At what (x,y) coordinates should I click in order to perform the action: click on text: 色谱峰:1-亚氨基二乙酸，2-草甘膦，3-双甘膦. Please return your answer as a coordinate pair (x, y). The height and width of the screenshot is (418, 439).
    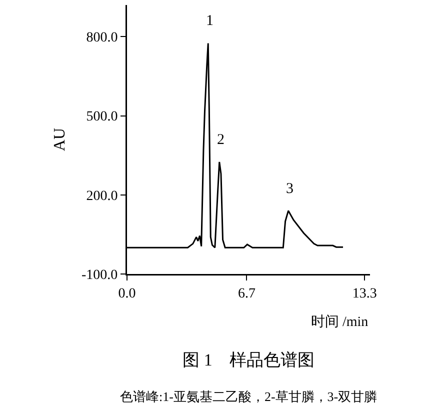
    Looking at the image, I should click on (249, 396).